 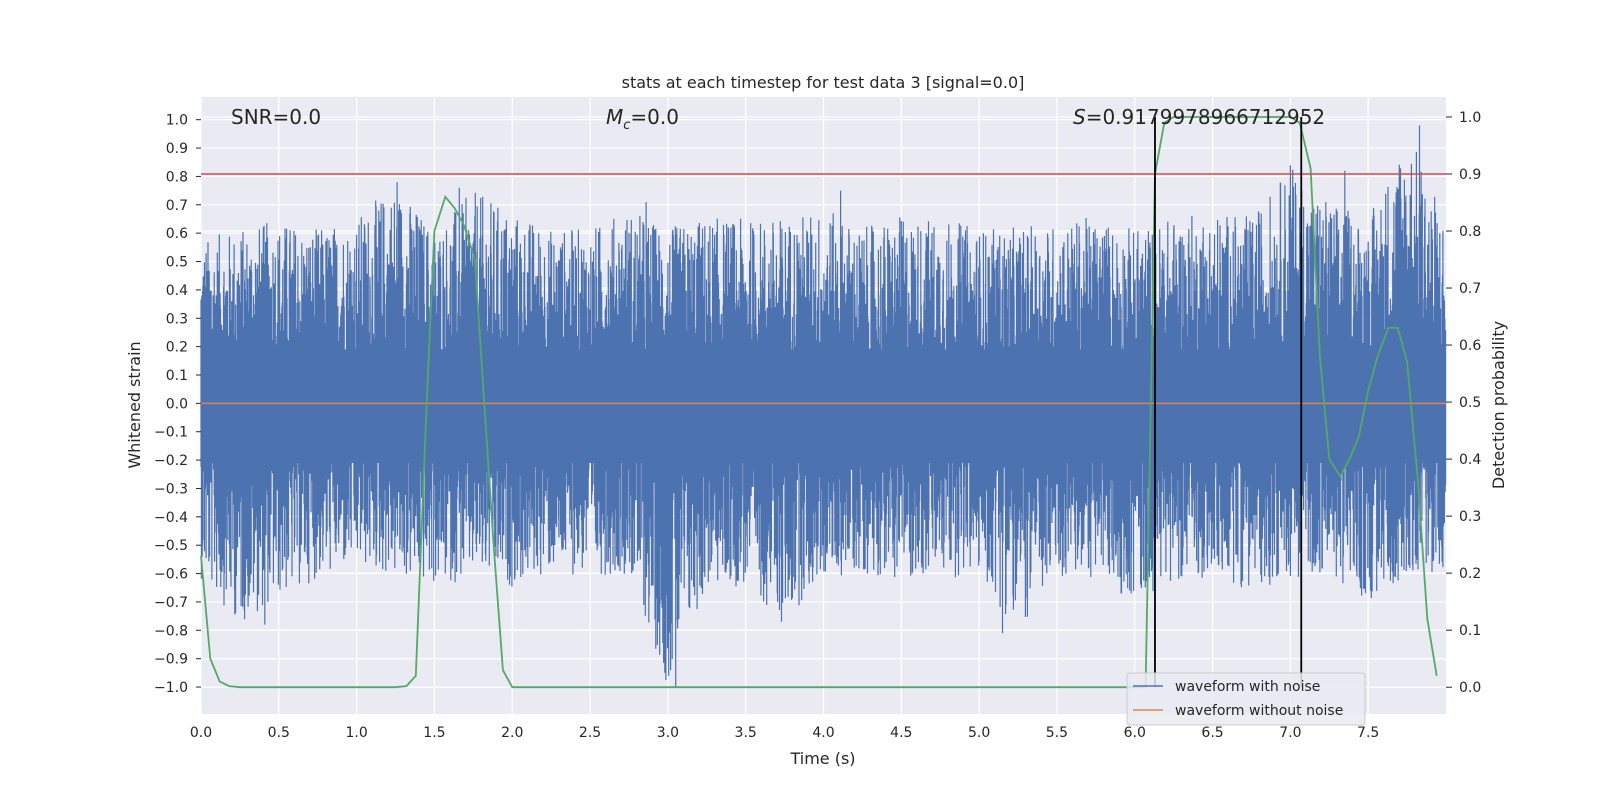 I want to click on y-tick-label: 0.0, so click(x=177, y=404).